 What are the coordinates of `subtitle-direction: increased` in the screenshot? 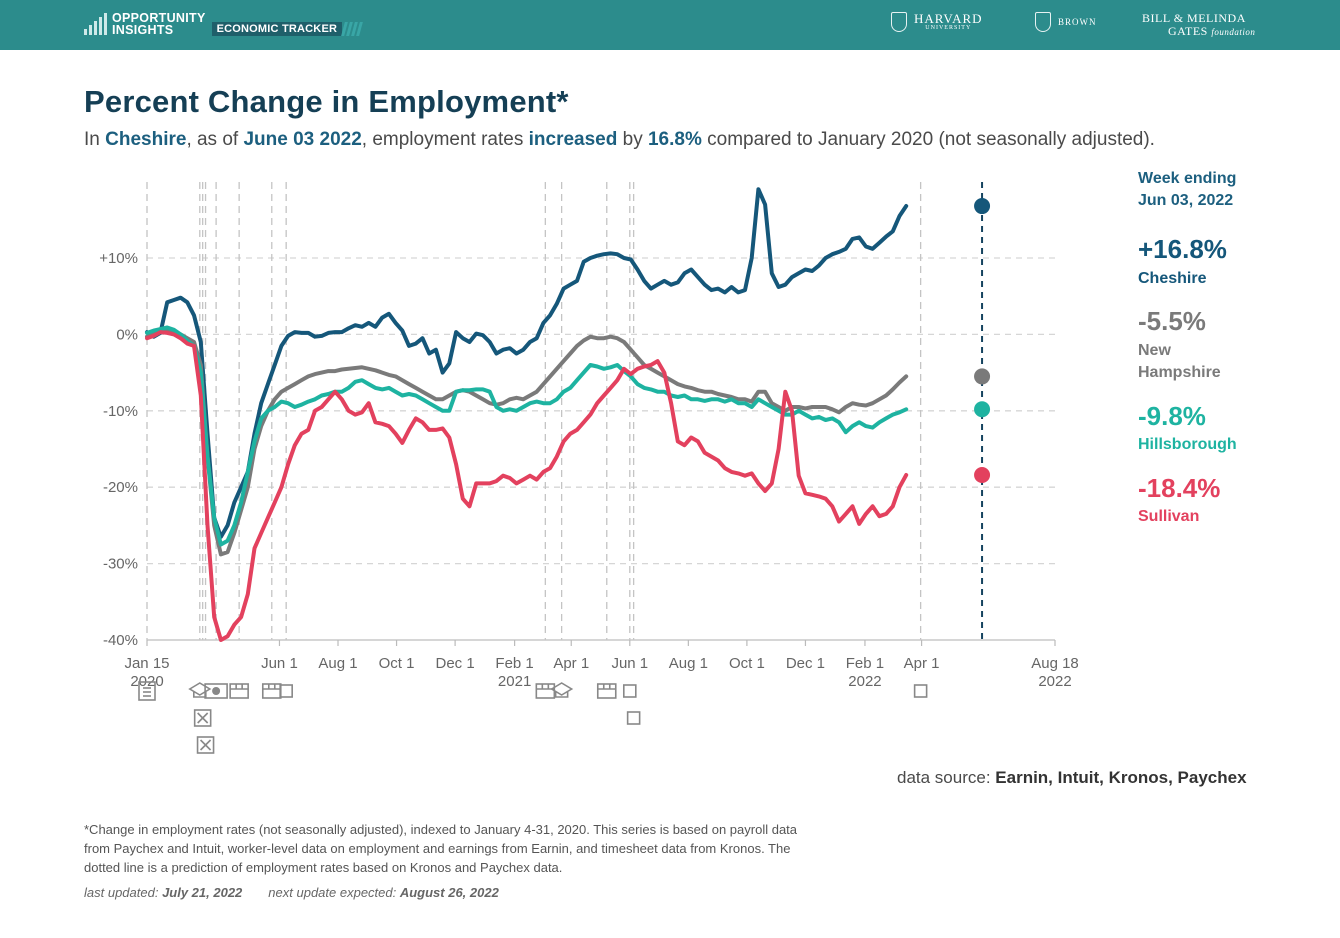 It's located at (573, 139).